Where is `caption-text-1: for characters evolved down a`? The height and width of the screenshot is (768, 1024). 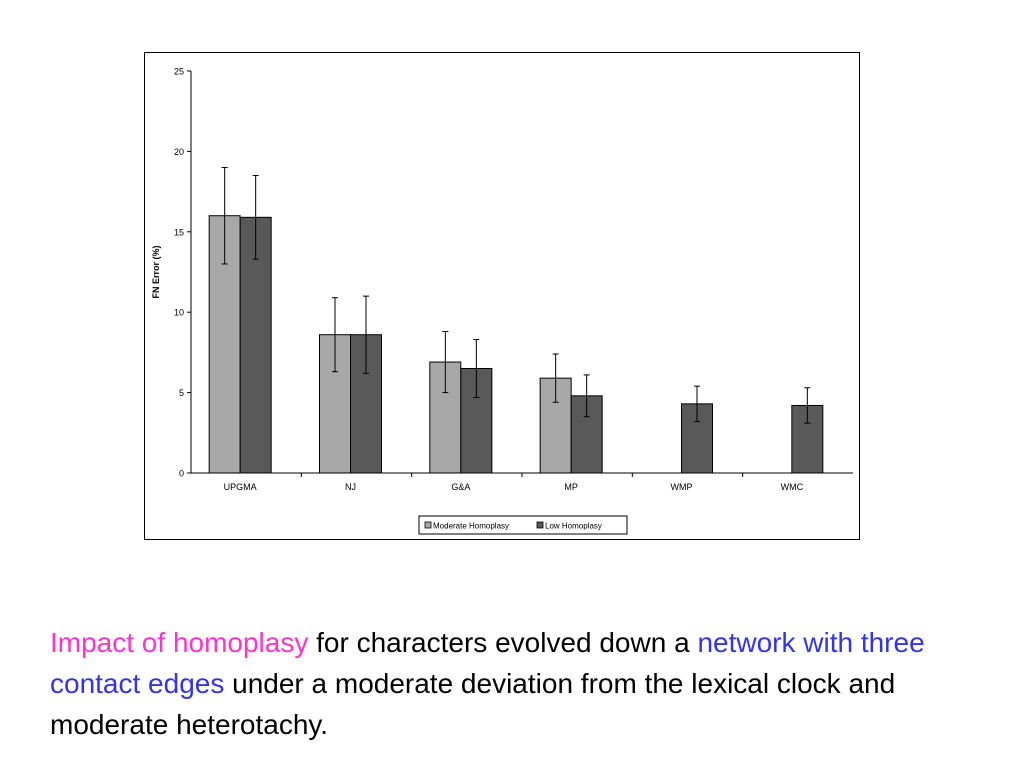 caption-text-1: for characters evolved down a is located at coordinates (503, 642).